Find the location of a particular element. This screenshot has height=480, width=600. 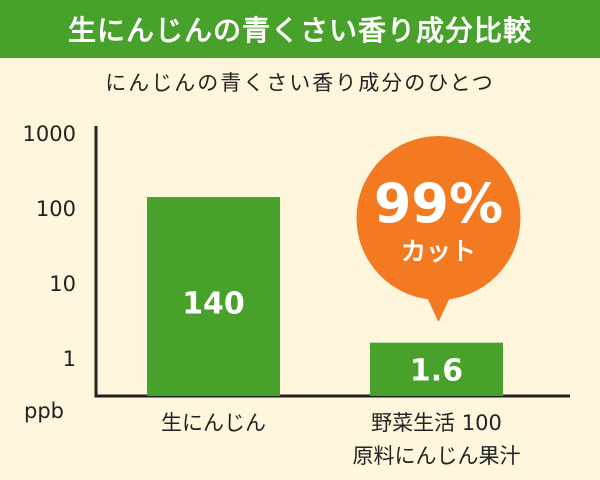

x-tick-label: 野菜生活 100 is located at coordinates (436, 423).